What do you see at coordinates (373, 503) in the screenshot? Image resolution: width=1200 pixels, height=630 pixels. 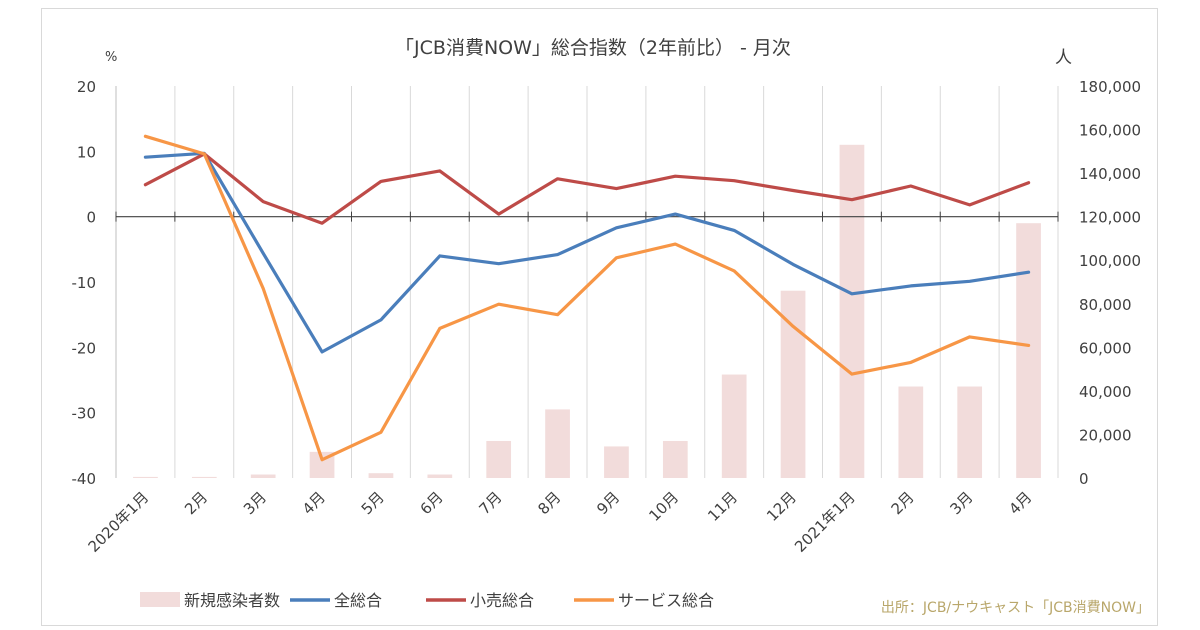 I see `x-axis-tick-label: 5月` at bounding box center [373, 503].